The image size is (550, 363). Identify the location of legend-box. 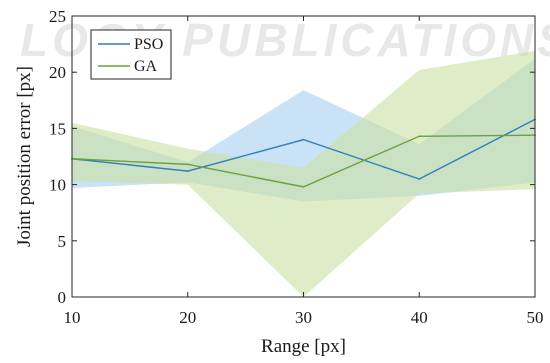
(131, 54).